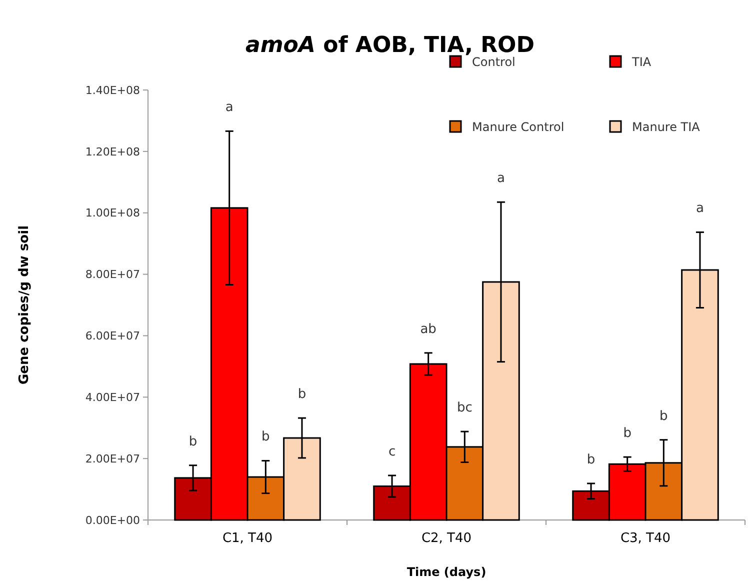 The image size is (753, 582). Describe the element at coordinates (392, 452) in the screenshot. I see `annotation: c` at that location.